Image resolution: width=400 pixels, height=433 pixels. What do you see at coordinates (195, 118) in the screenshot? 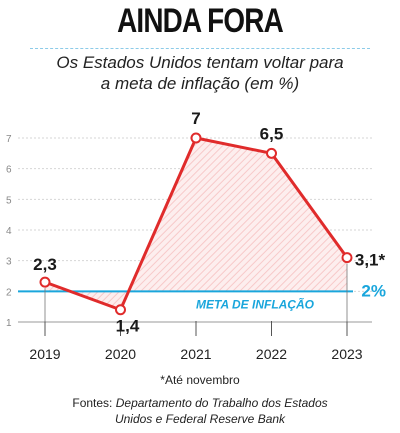
I see `data-label: 7` at bounding box center [195, 118].